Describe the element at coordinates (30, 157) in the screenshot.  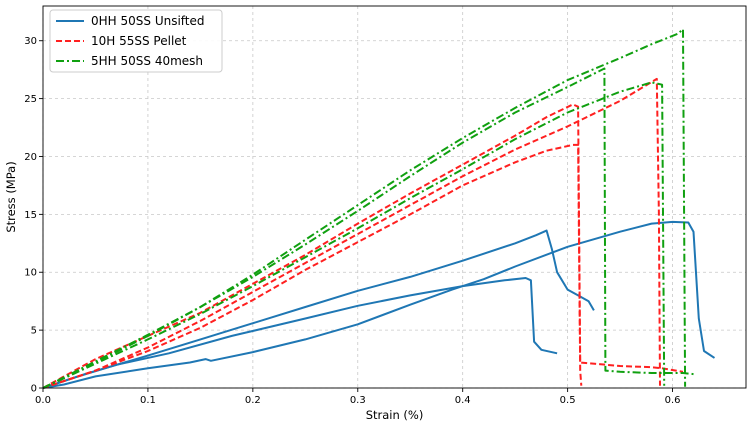
I see `y-tick-label: 20` at that location.